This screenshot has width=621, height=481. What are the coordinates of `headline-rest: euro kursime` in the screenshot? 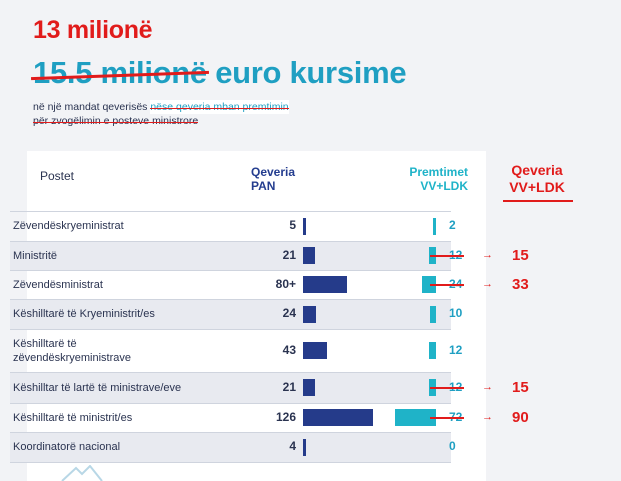 It's located at (306, 72).